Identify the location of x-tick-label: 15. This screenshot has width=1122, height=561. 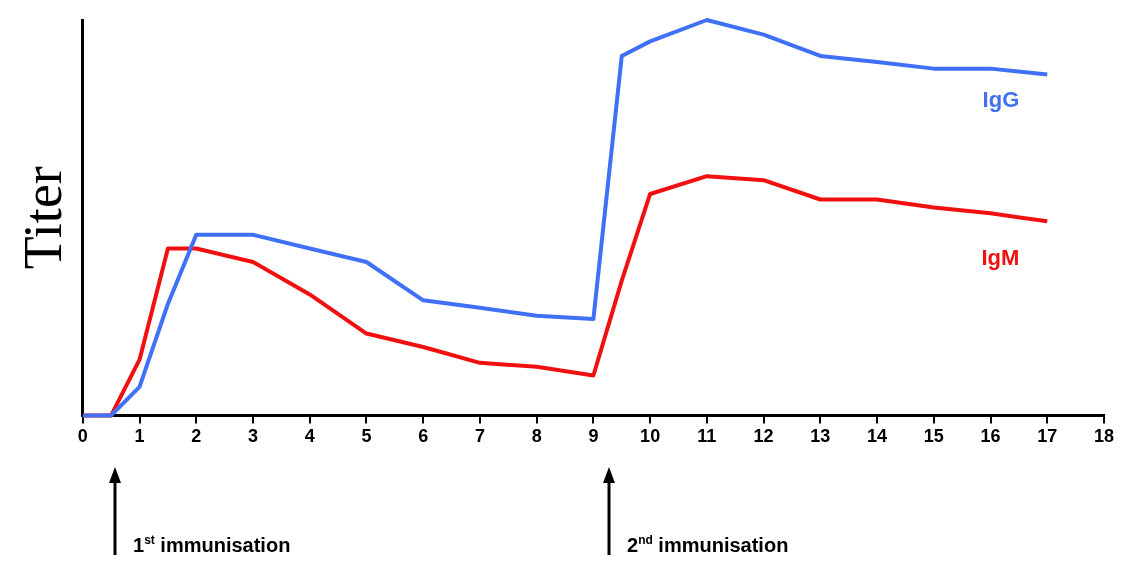
(933, 436).